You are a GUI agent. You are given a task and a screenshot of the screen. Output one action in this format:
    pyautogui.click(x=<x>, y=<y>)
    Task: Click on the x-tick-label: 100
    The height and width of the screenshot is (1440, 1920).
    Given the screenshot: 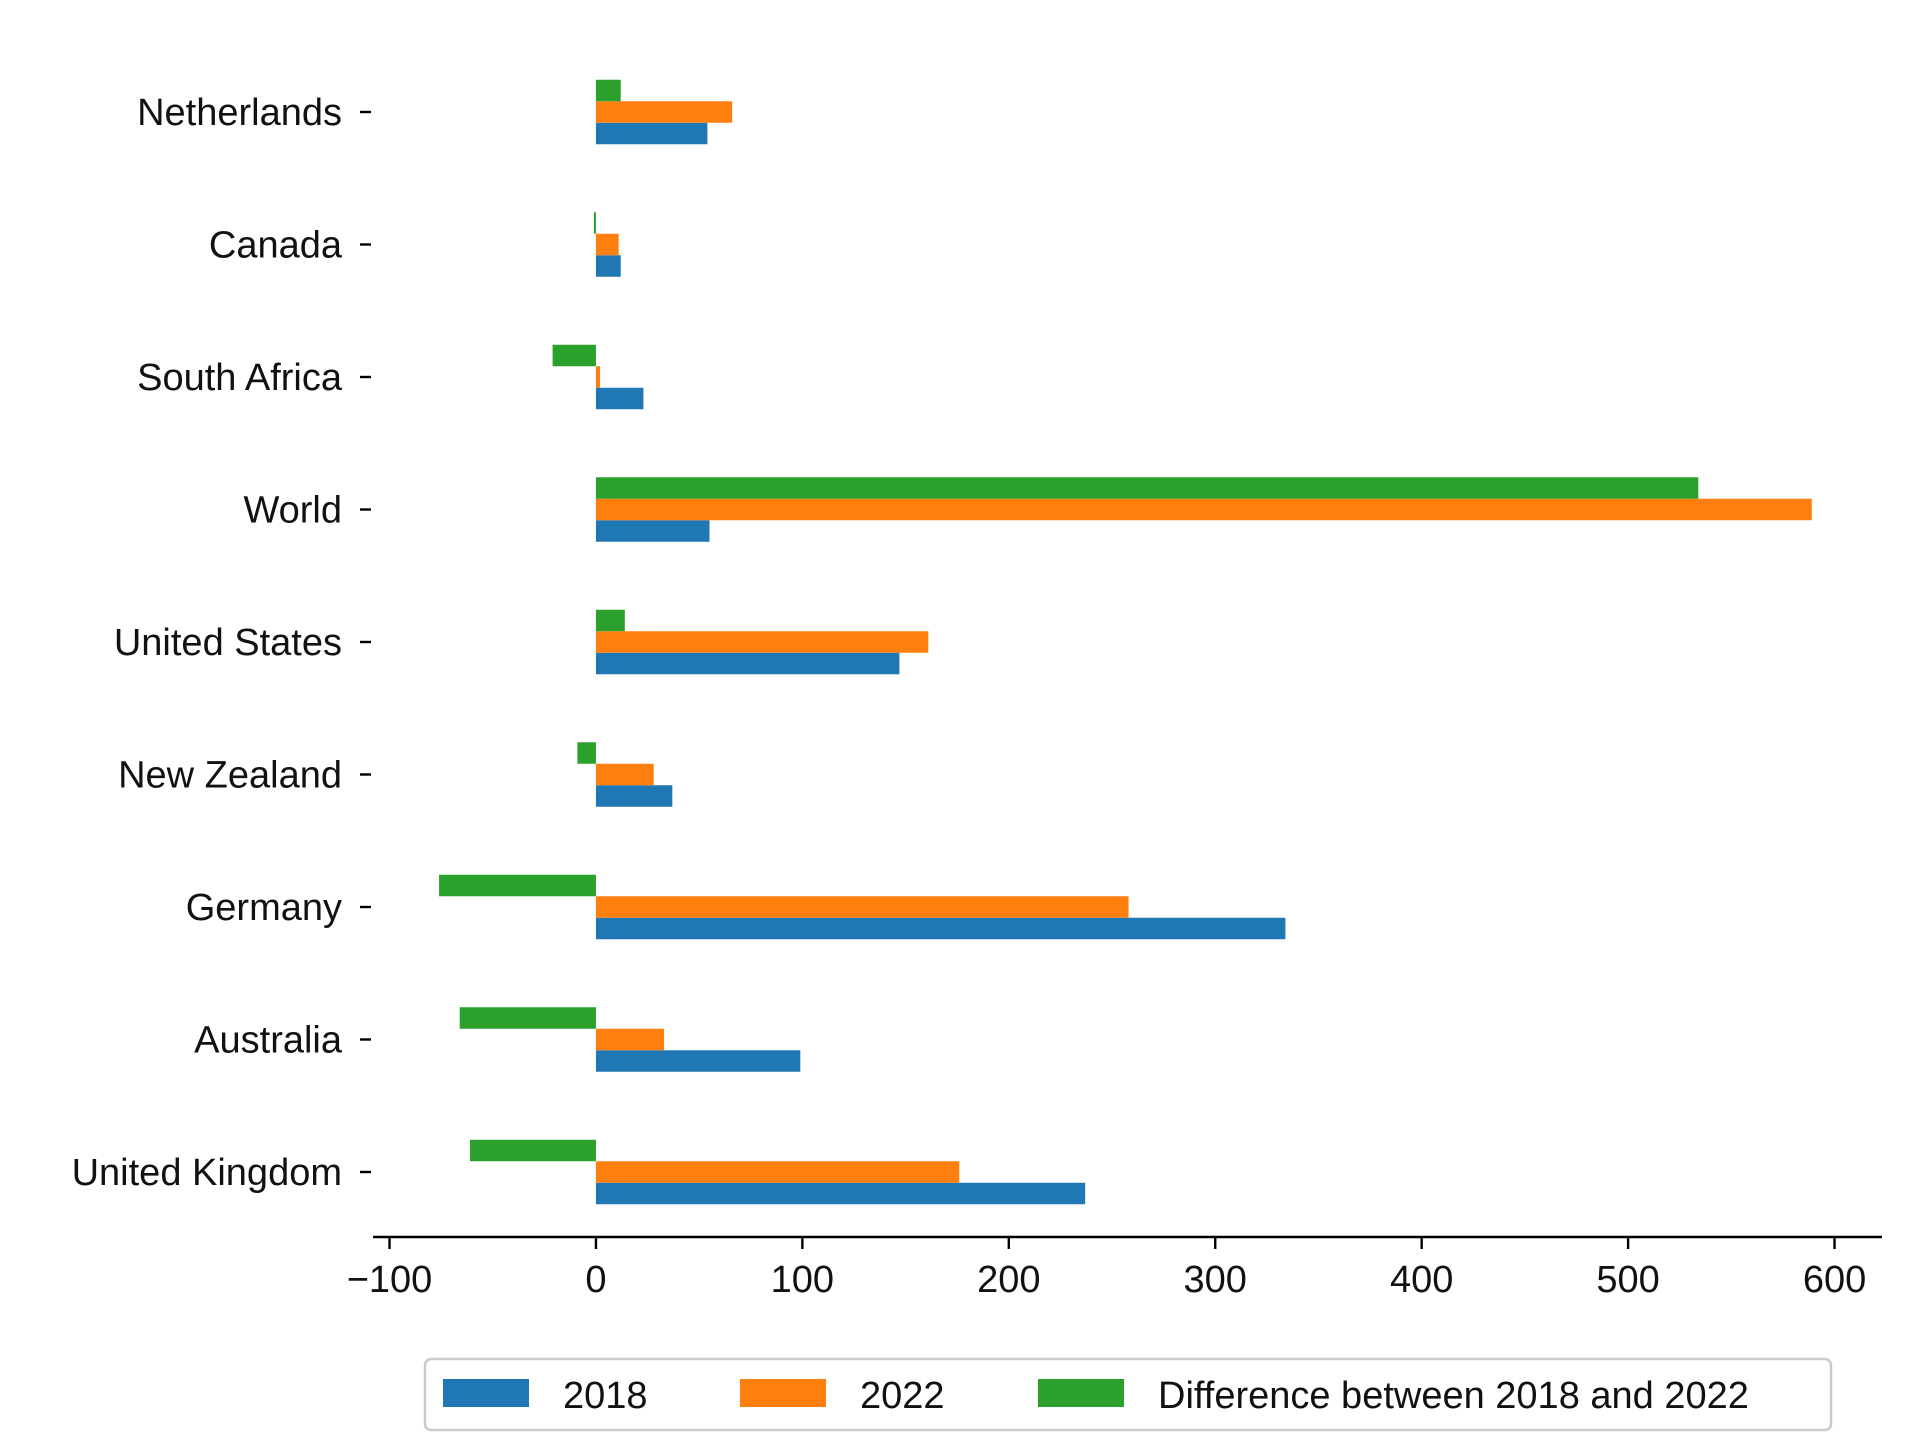 What is the action you would take?
    pyautogui.click(x=802, y=1280)
    